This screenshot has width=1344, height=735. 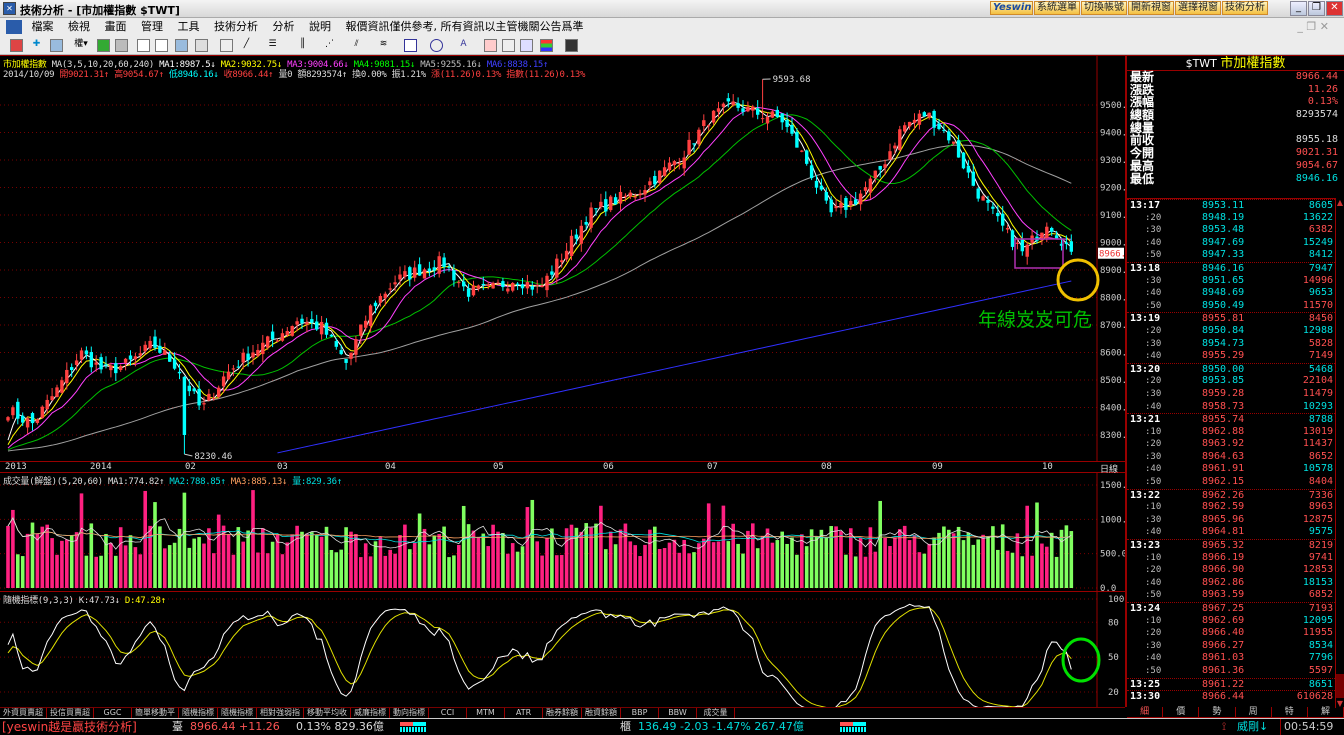 I want to click on fib-tool-icon: ☰, so click(x=272, y=44).